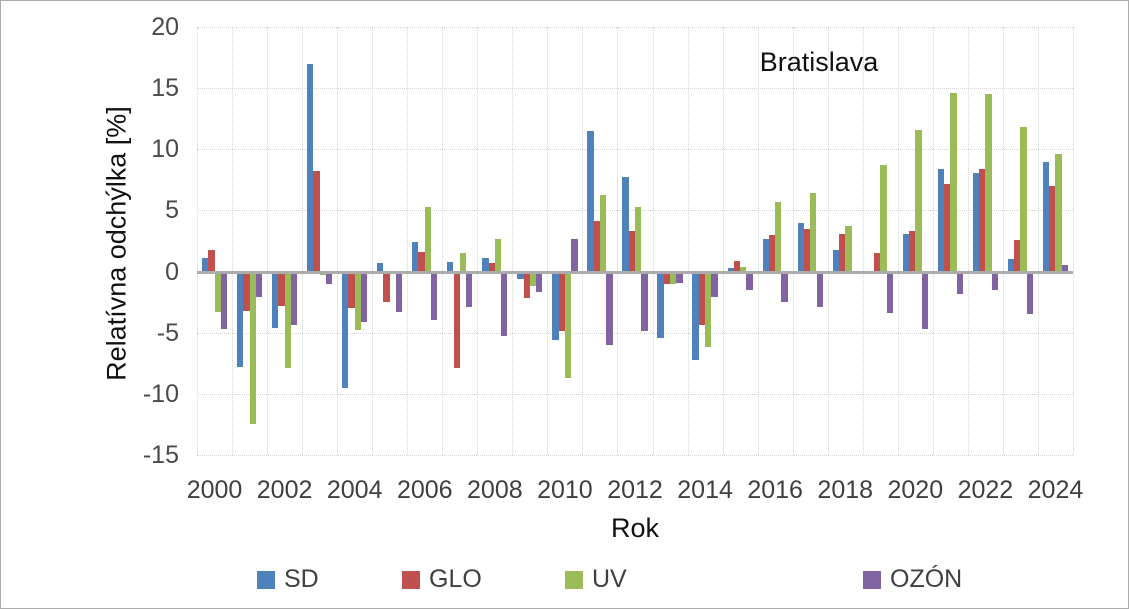 The image size is (1129, 609). Describe the element at coordinates (667, 277) in the screenshot. I see `bar-glo-2013` at that location.